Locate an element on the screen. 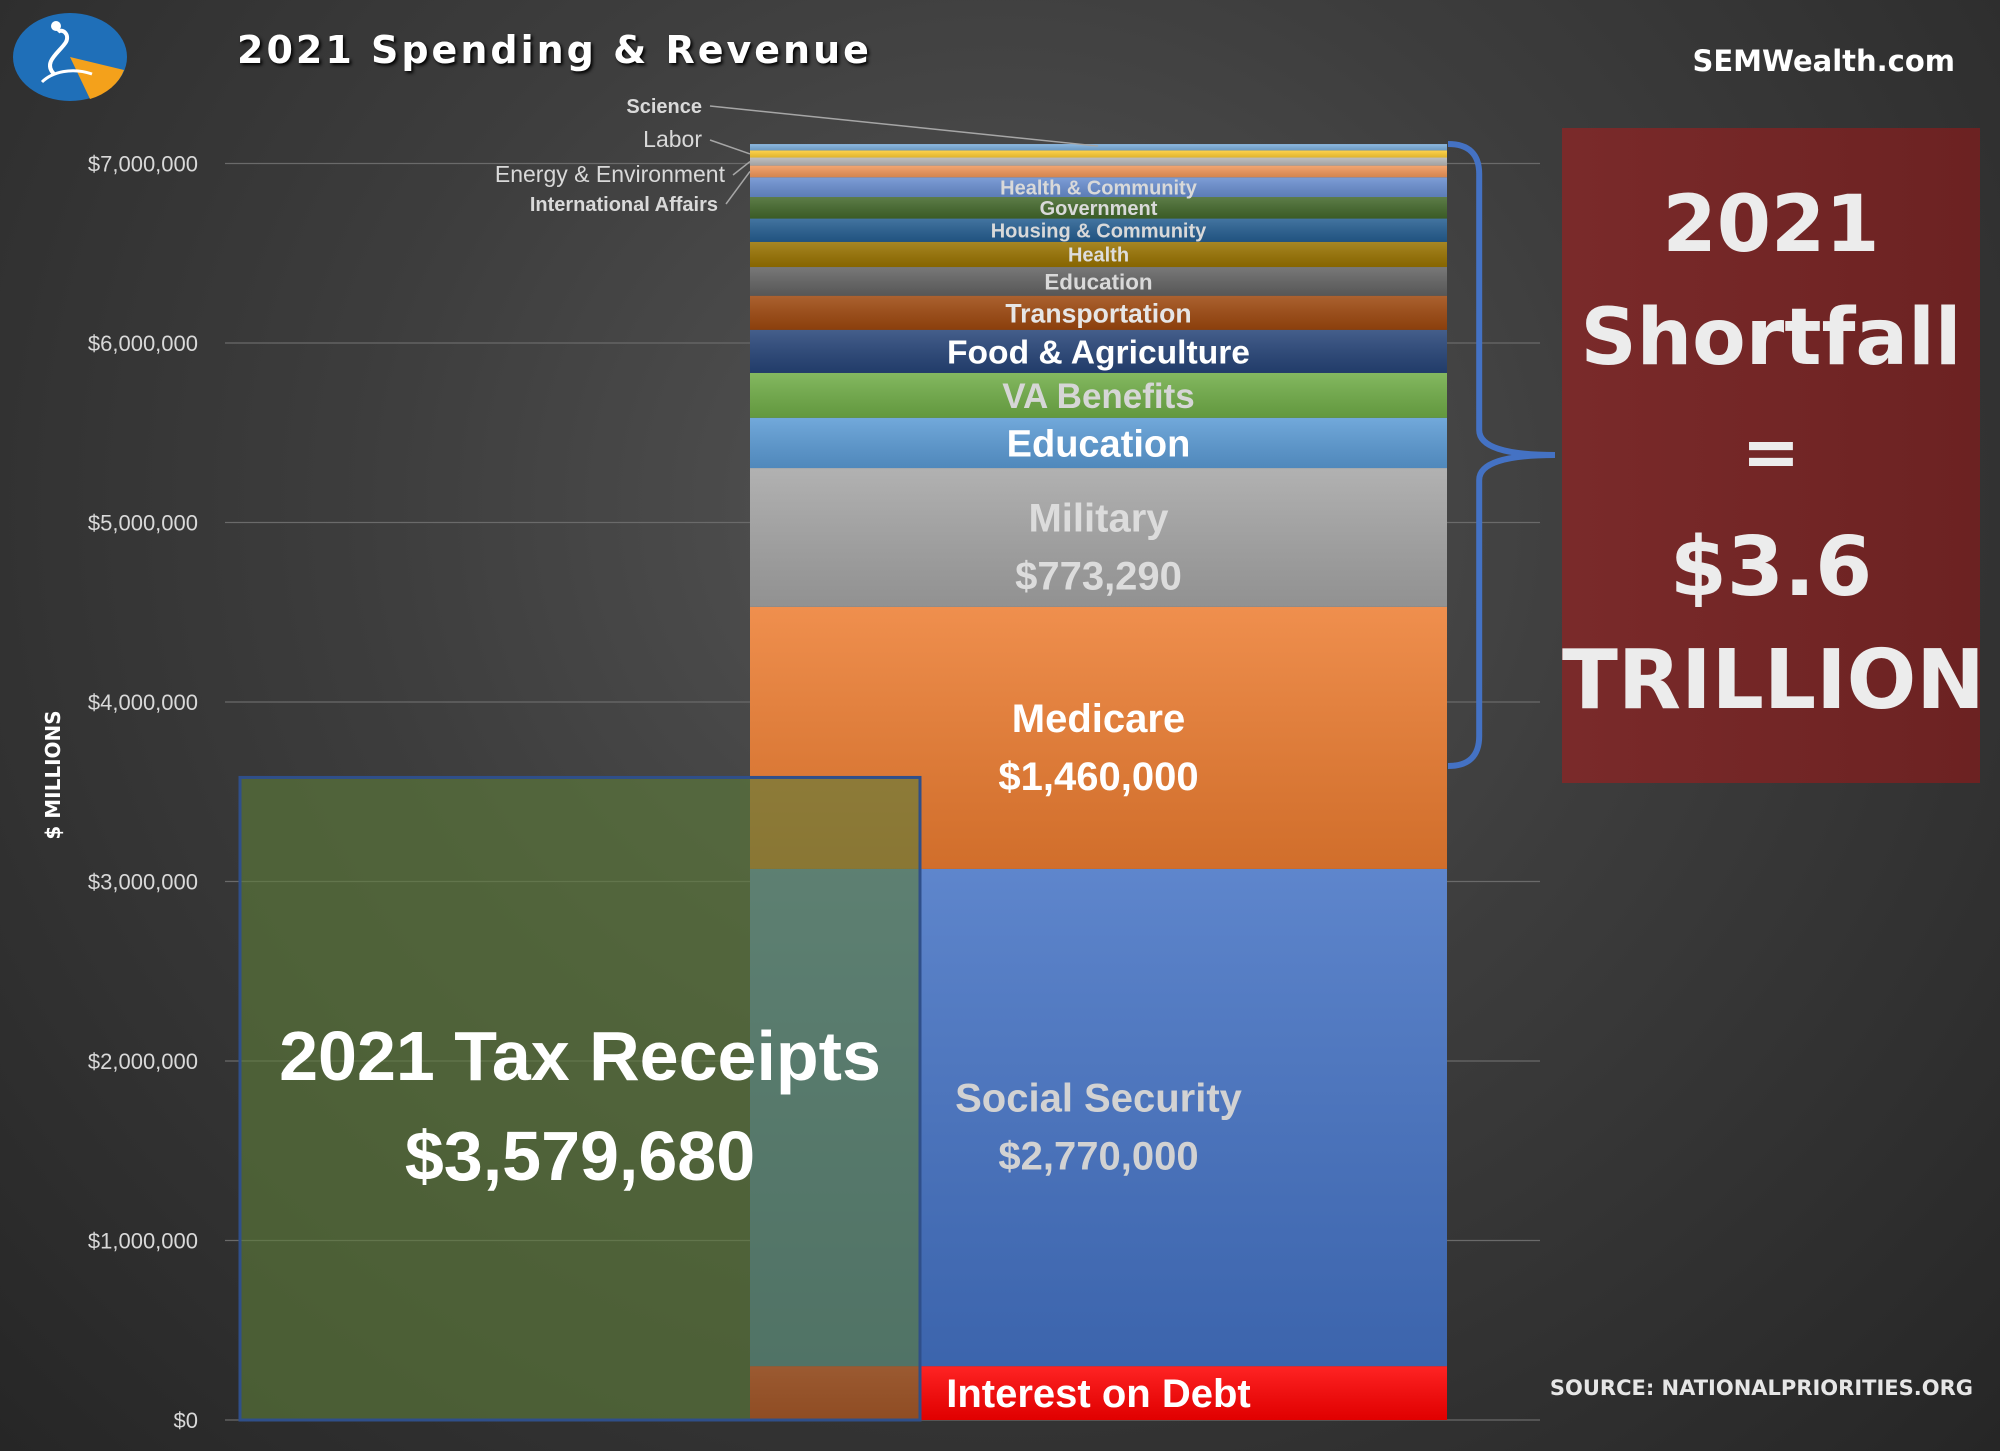 This screenshot has width=2000, height=1451. shortfall-unit: TRILLION is located at coordinates (1773, 680).